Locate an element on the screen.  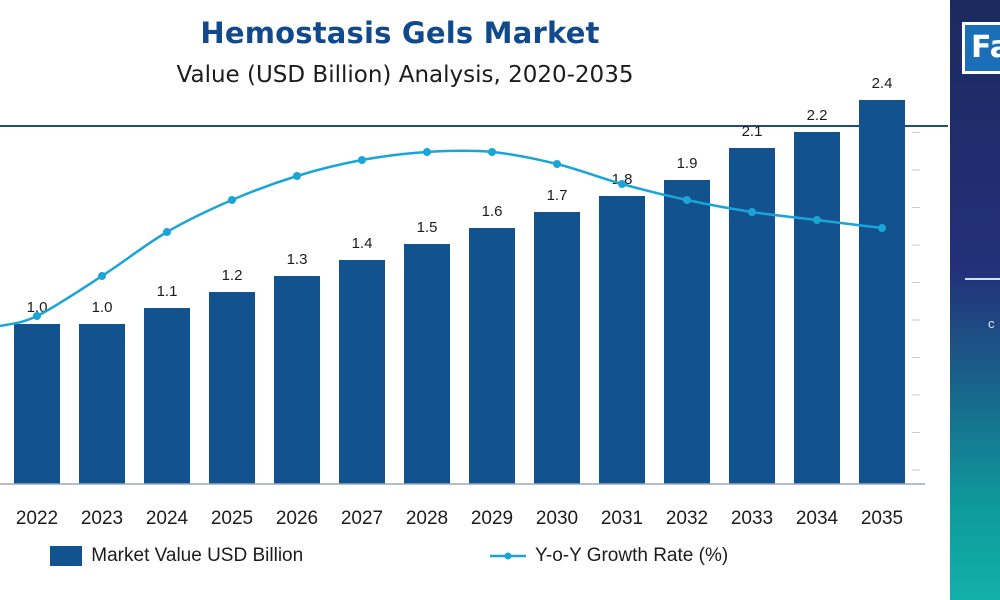
x-label-2023: 2023 is located at coordinates (102, 518).